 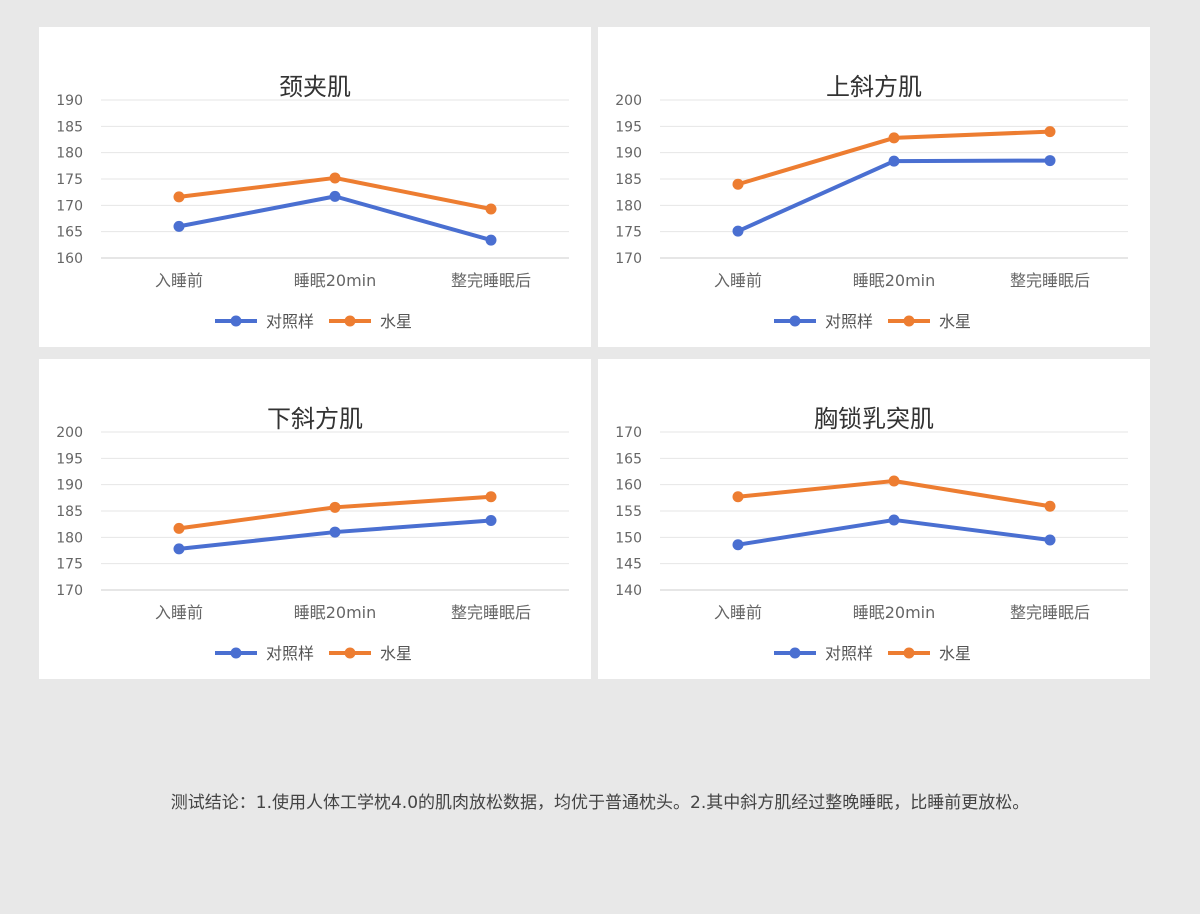 I want to click on y-tick-label: 145, so click(x=628, y=565).